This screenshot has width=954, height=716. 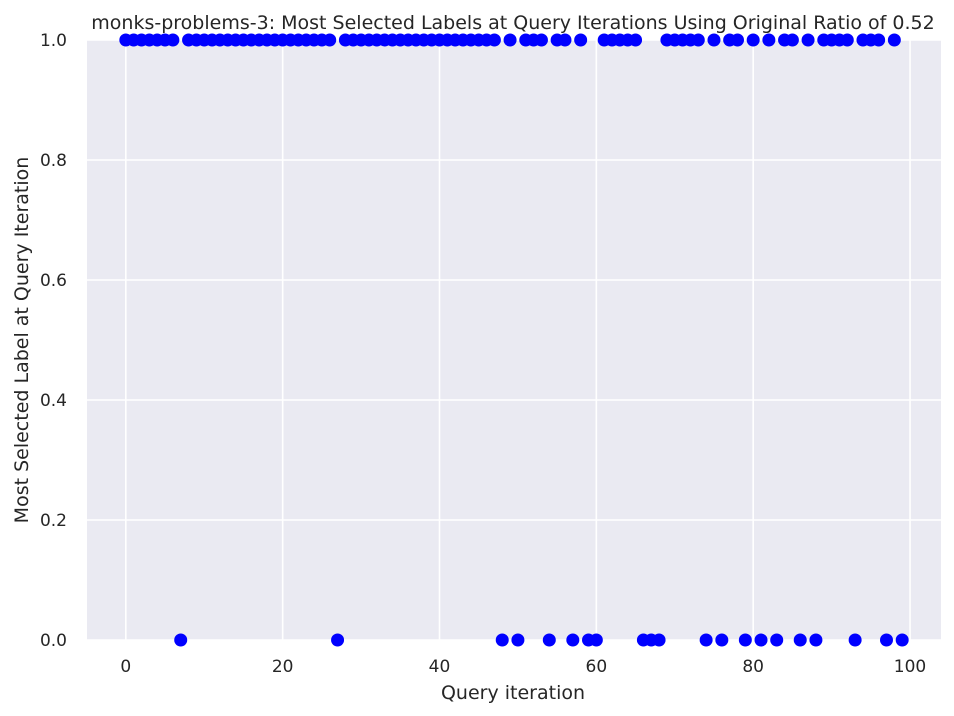 I want to click on x-tick-label: 60, so click(x=597, y=667).